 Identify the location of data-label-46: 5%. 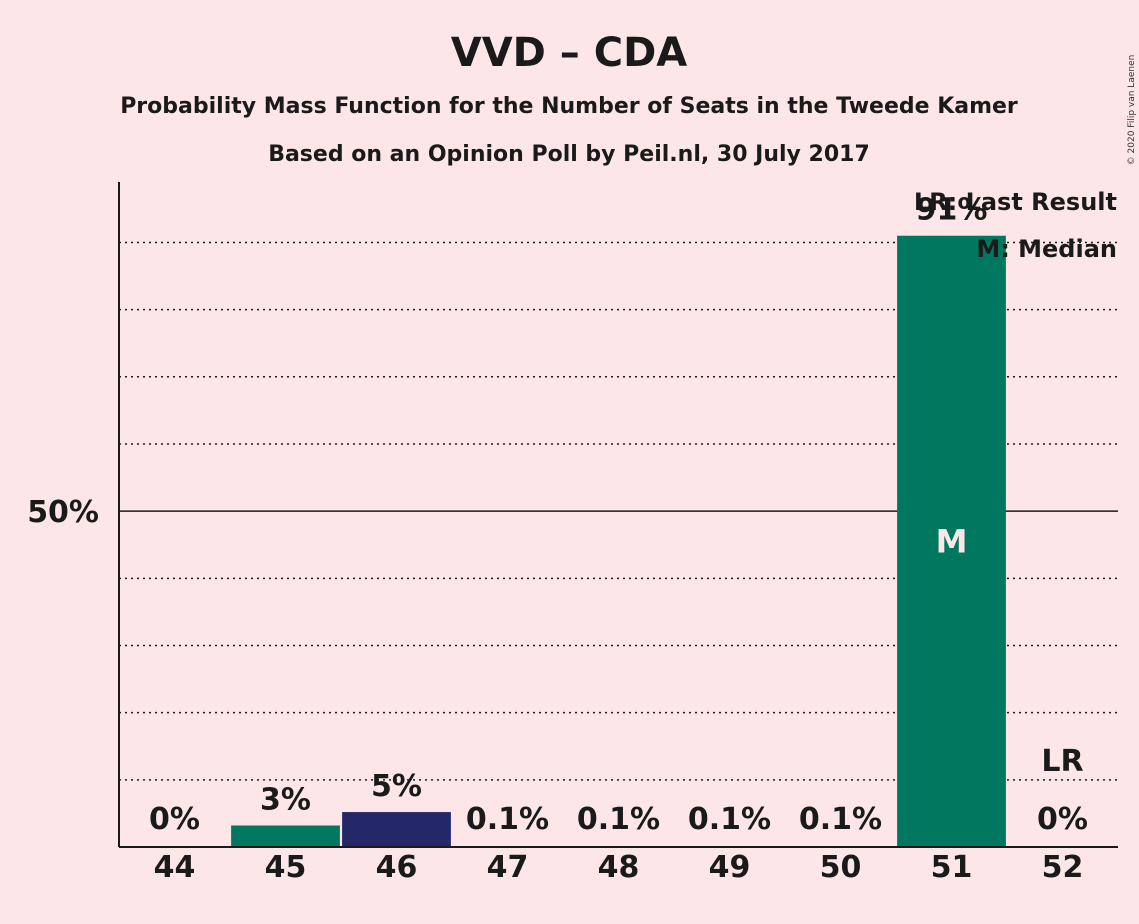
(396, 786).